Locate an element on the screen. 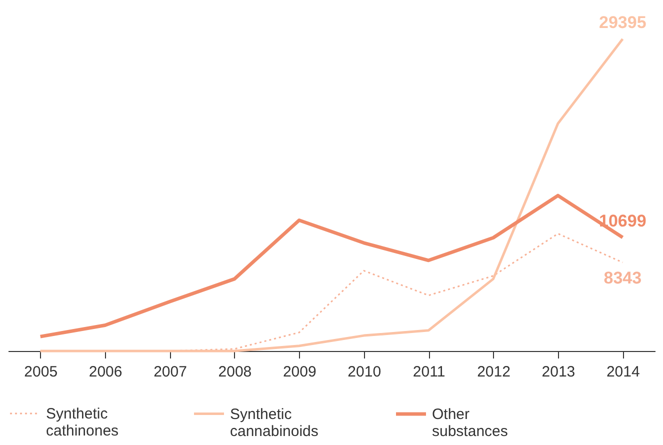 This screenshot has height=445, width=663. x-tick-label: 2010 is located at coordinates (365, 372).